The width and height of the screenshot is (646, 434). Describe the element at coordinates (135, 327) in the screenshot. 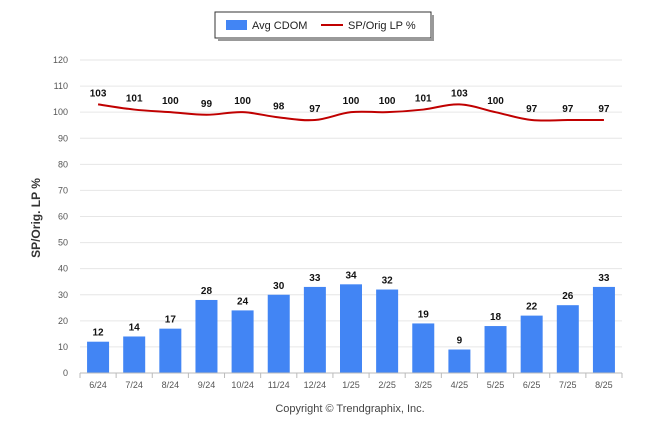

I see `bar-data-label: 14` at that location.